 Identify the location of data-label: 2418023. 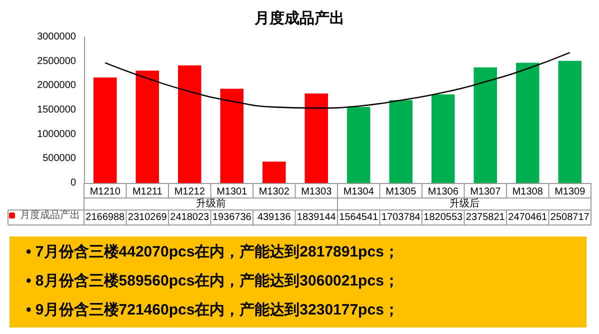
(190, 217).